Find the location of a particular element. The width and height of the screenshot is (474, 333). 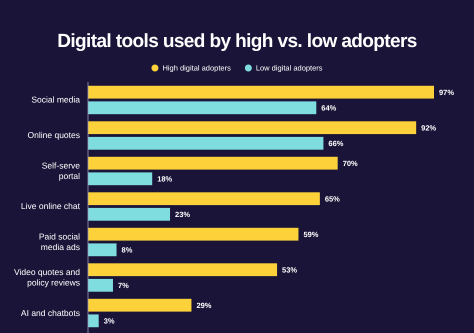

y-tick-label: AI and chatbots is located at coordinates (50, 313).